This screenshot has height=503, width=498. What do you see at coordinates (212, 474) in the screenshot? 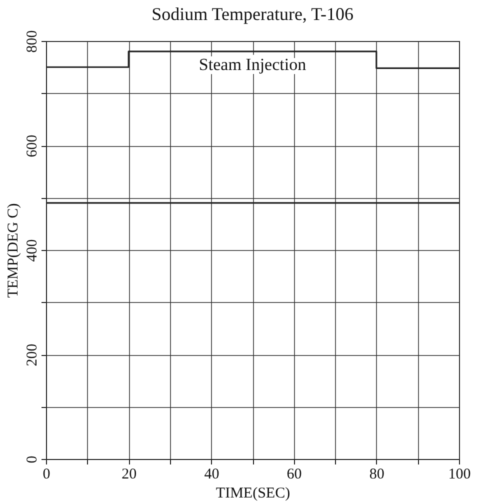
I see `x-tick-label: 40` at bounding box center [212, 474].